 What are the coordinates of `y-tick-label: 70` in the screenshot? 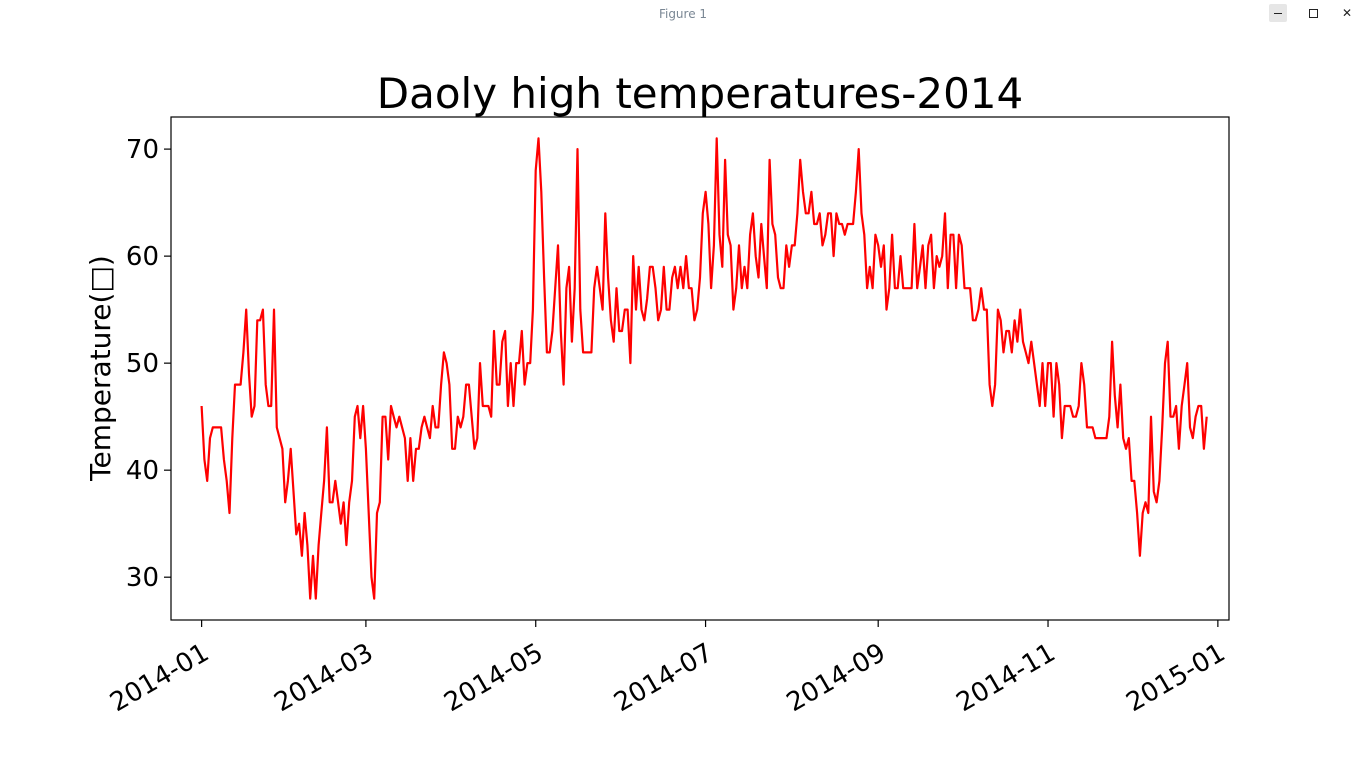 It's located at (142, 150).